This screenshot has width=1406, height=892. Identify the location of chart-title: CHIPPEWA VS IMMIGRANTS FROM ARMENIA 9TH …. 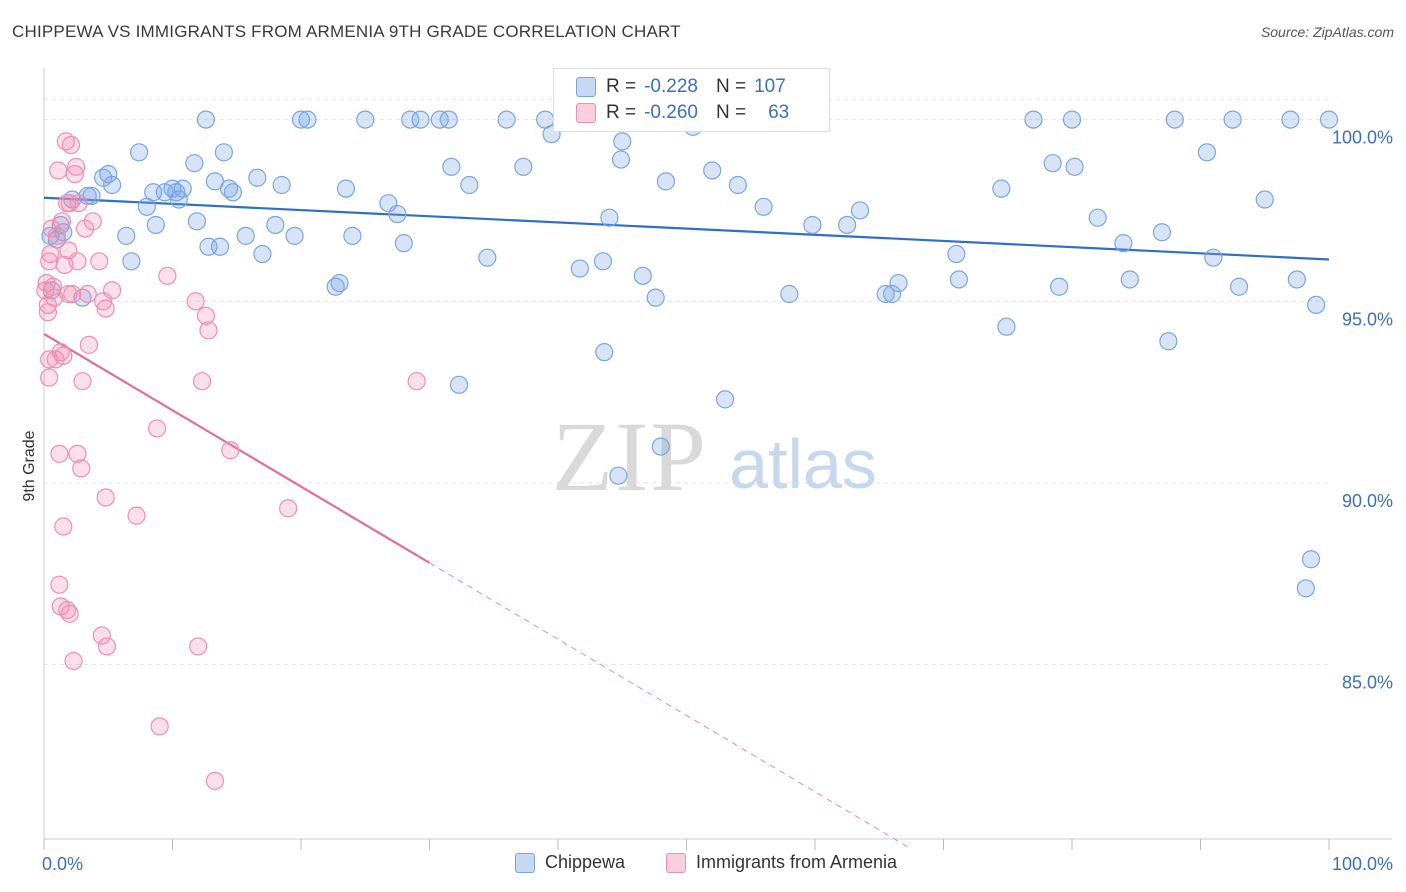
(346, 31).